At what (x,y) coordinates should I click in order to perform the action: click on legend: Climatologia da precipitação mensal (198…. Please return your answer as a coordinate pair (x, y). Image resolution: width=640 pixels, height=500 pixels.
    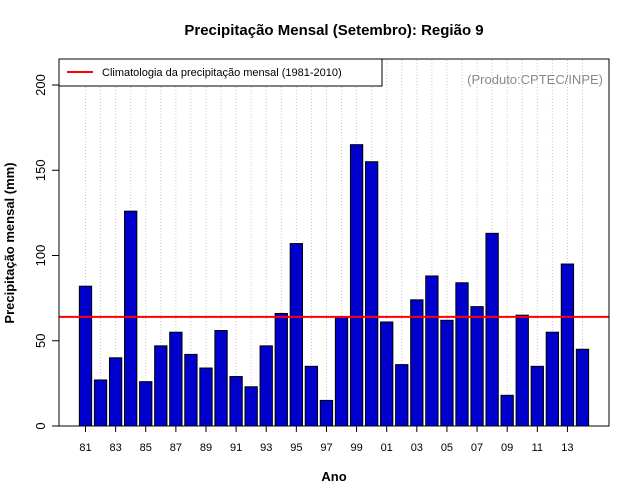
    Looking at the image, I should click on (220, 72).